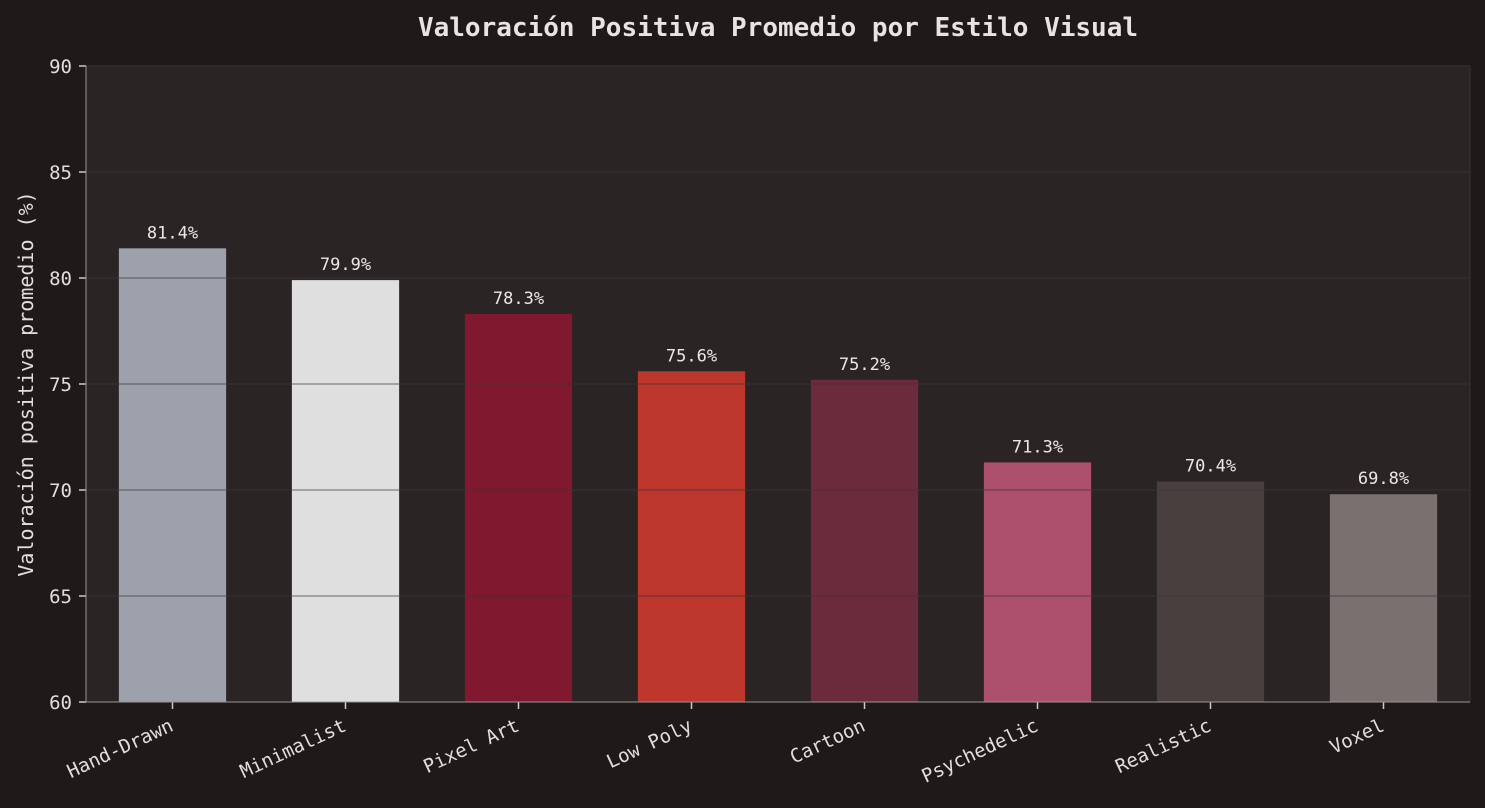 Image resolution: width=1485 pixels, height=808 pixels. I want to click on data-label: 75.6%, so click(691, 356).